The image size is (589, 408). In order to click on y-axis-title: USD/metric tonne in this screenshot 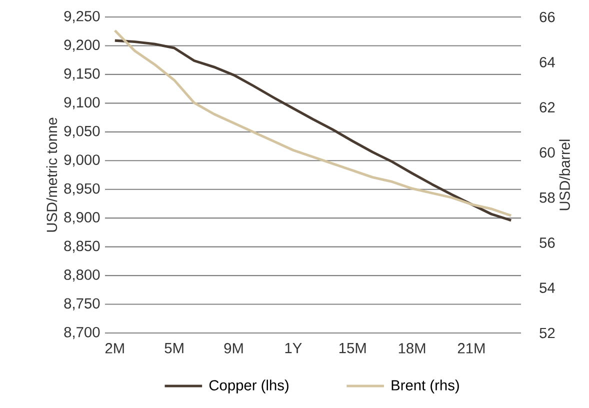, I will do `click(52, 175)`.